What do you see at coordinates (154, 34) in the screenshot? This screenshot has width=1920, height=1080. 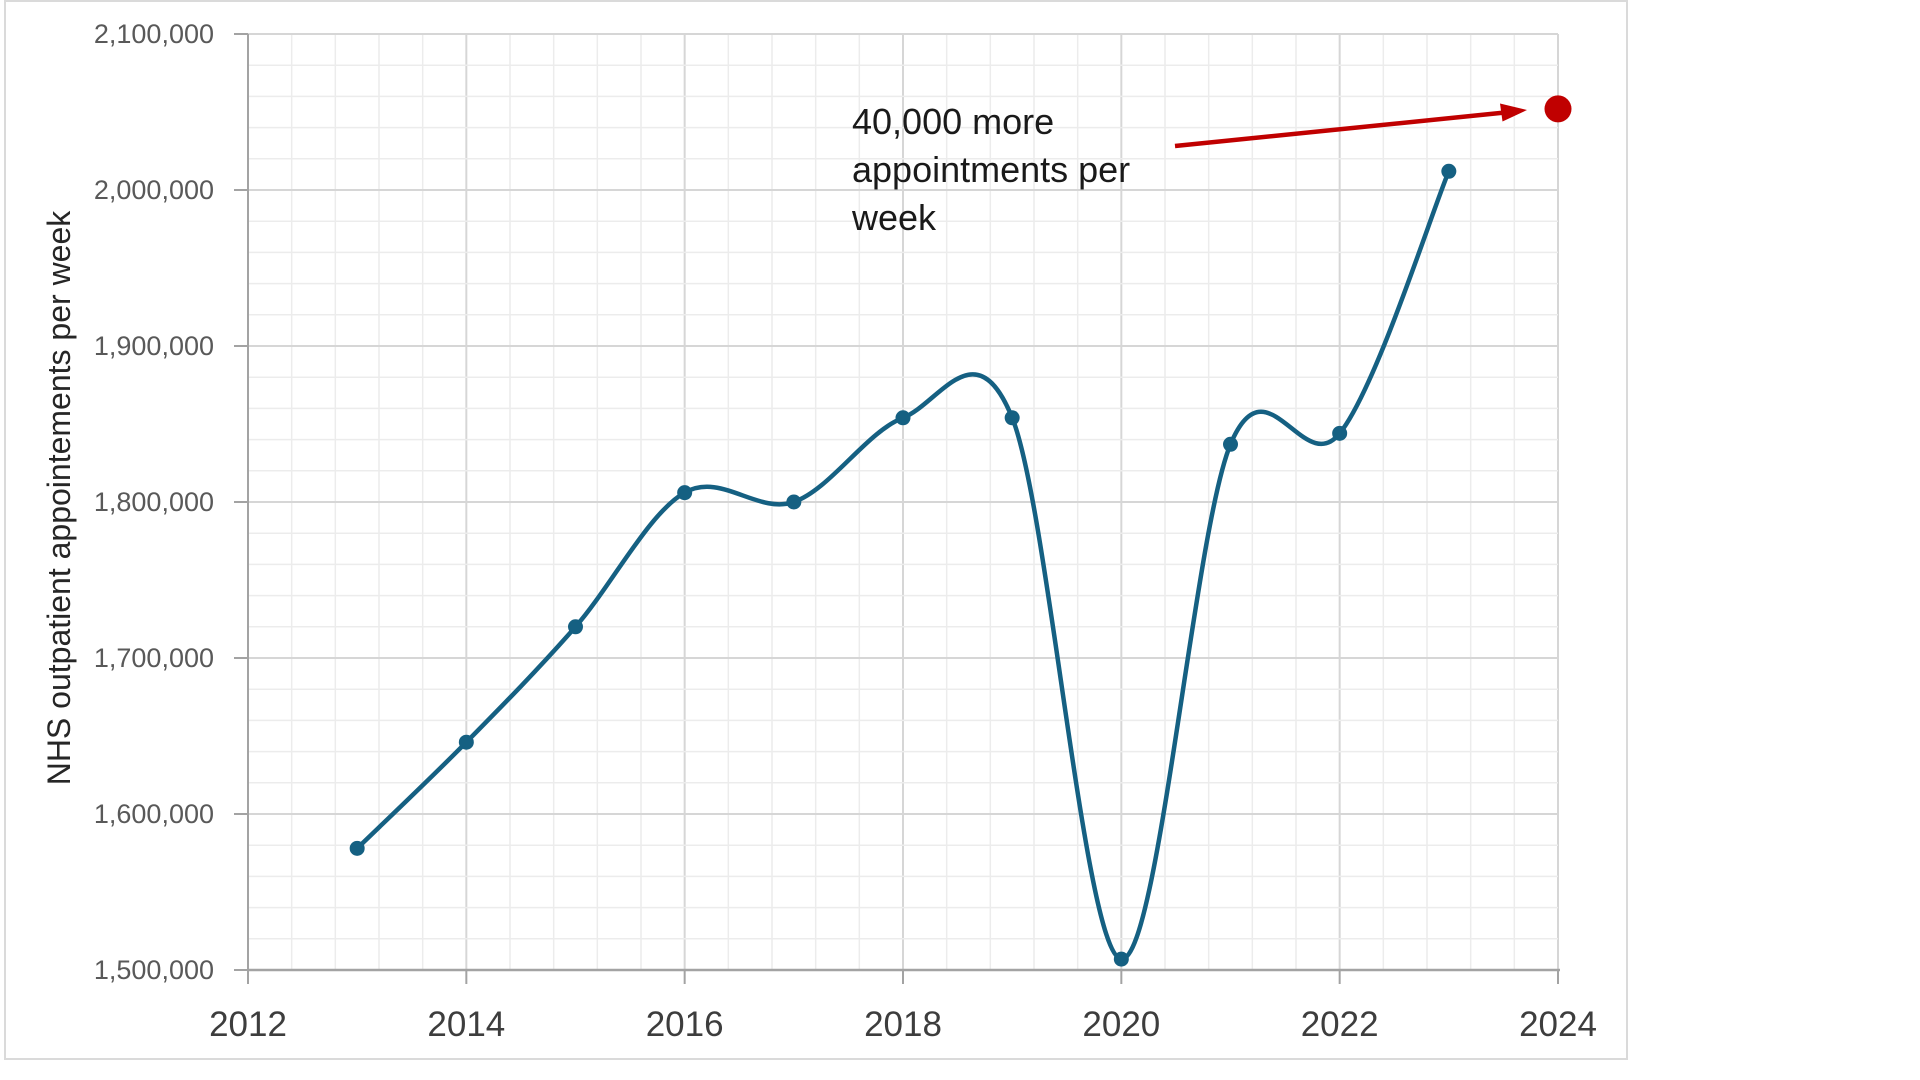 I see `y-tick-label: 2,100,000` at bounding box center [154, 34].